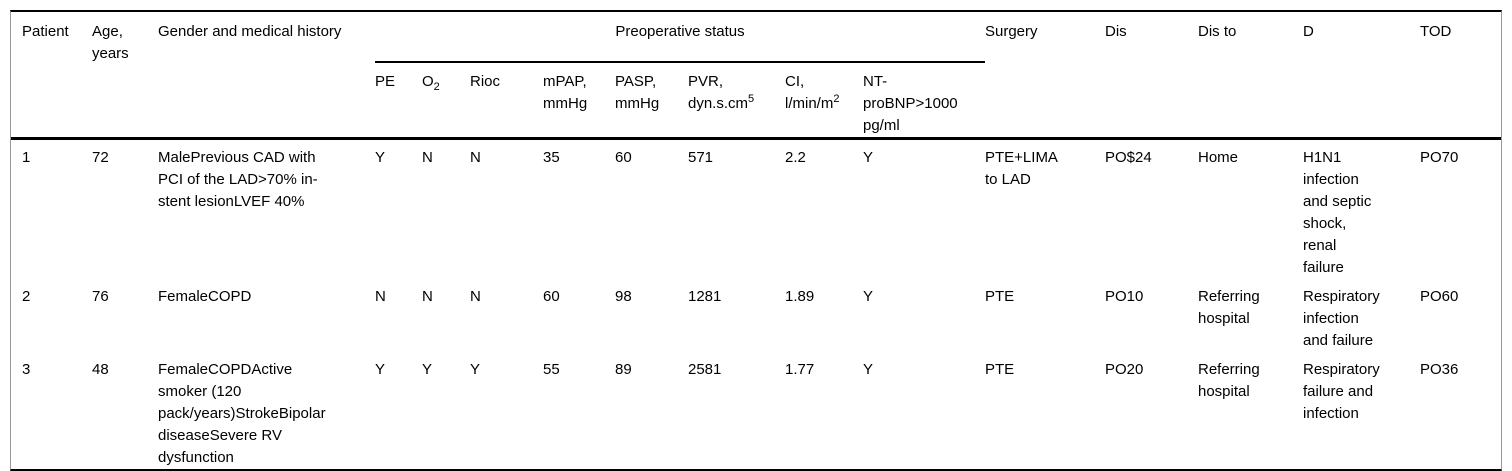 This screenshot has width=1512, height=471. What do you see at coordinates (100, 157) in the screenshot?
I see `cell-age: 72` at bounding box center [100, 157].